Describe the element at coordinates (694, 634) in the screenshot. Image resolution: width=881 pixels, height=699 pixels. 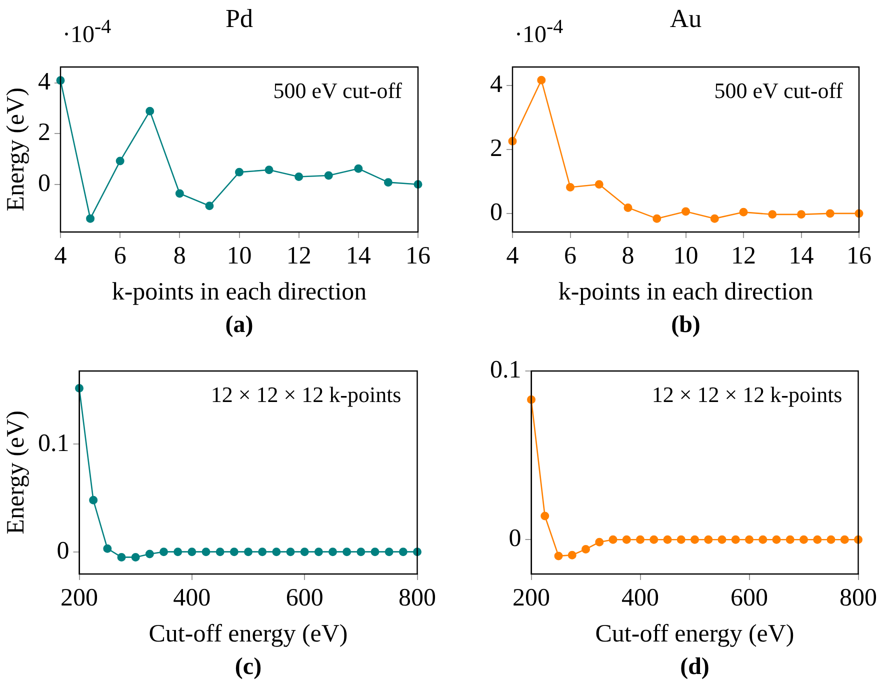
I see `x-axis-title: Cut-off energy (eV)` at that location.